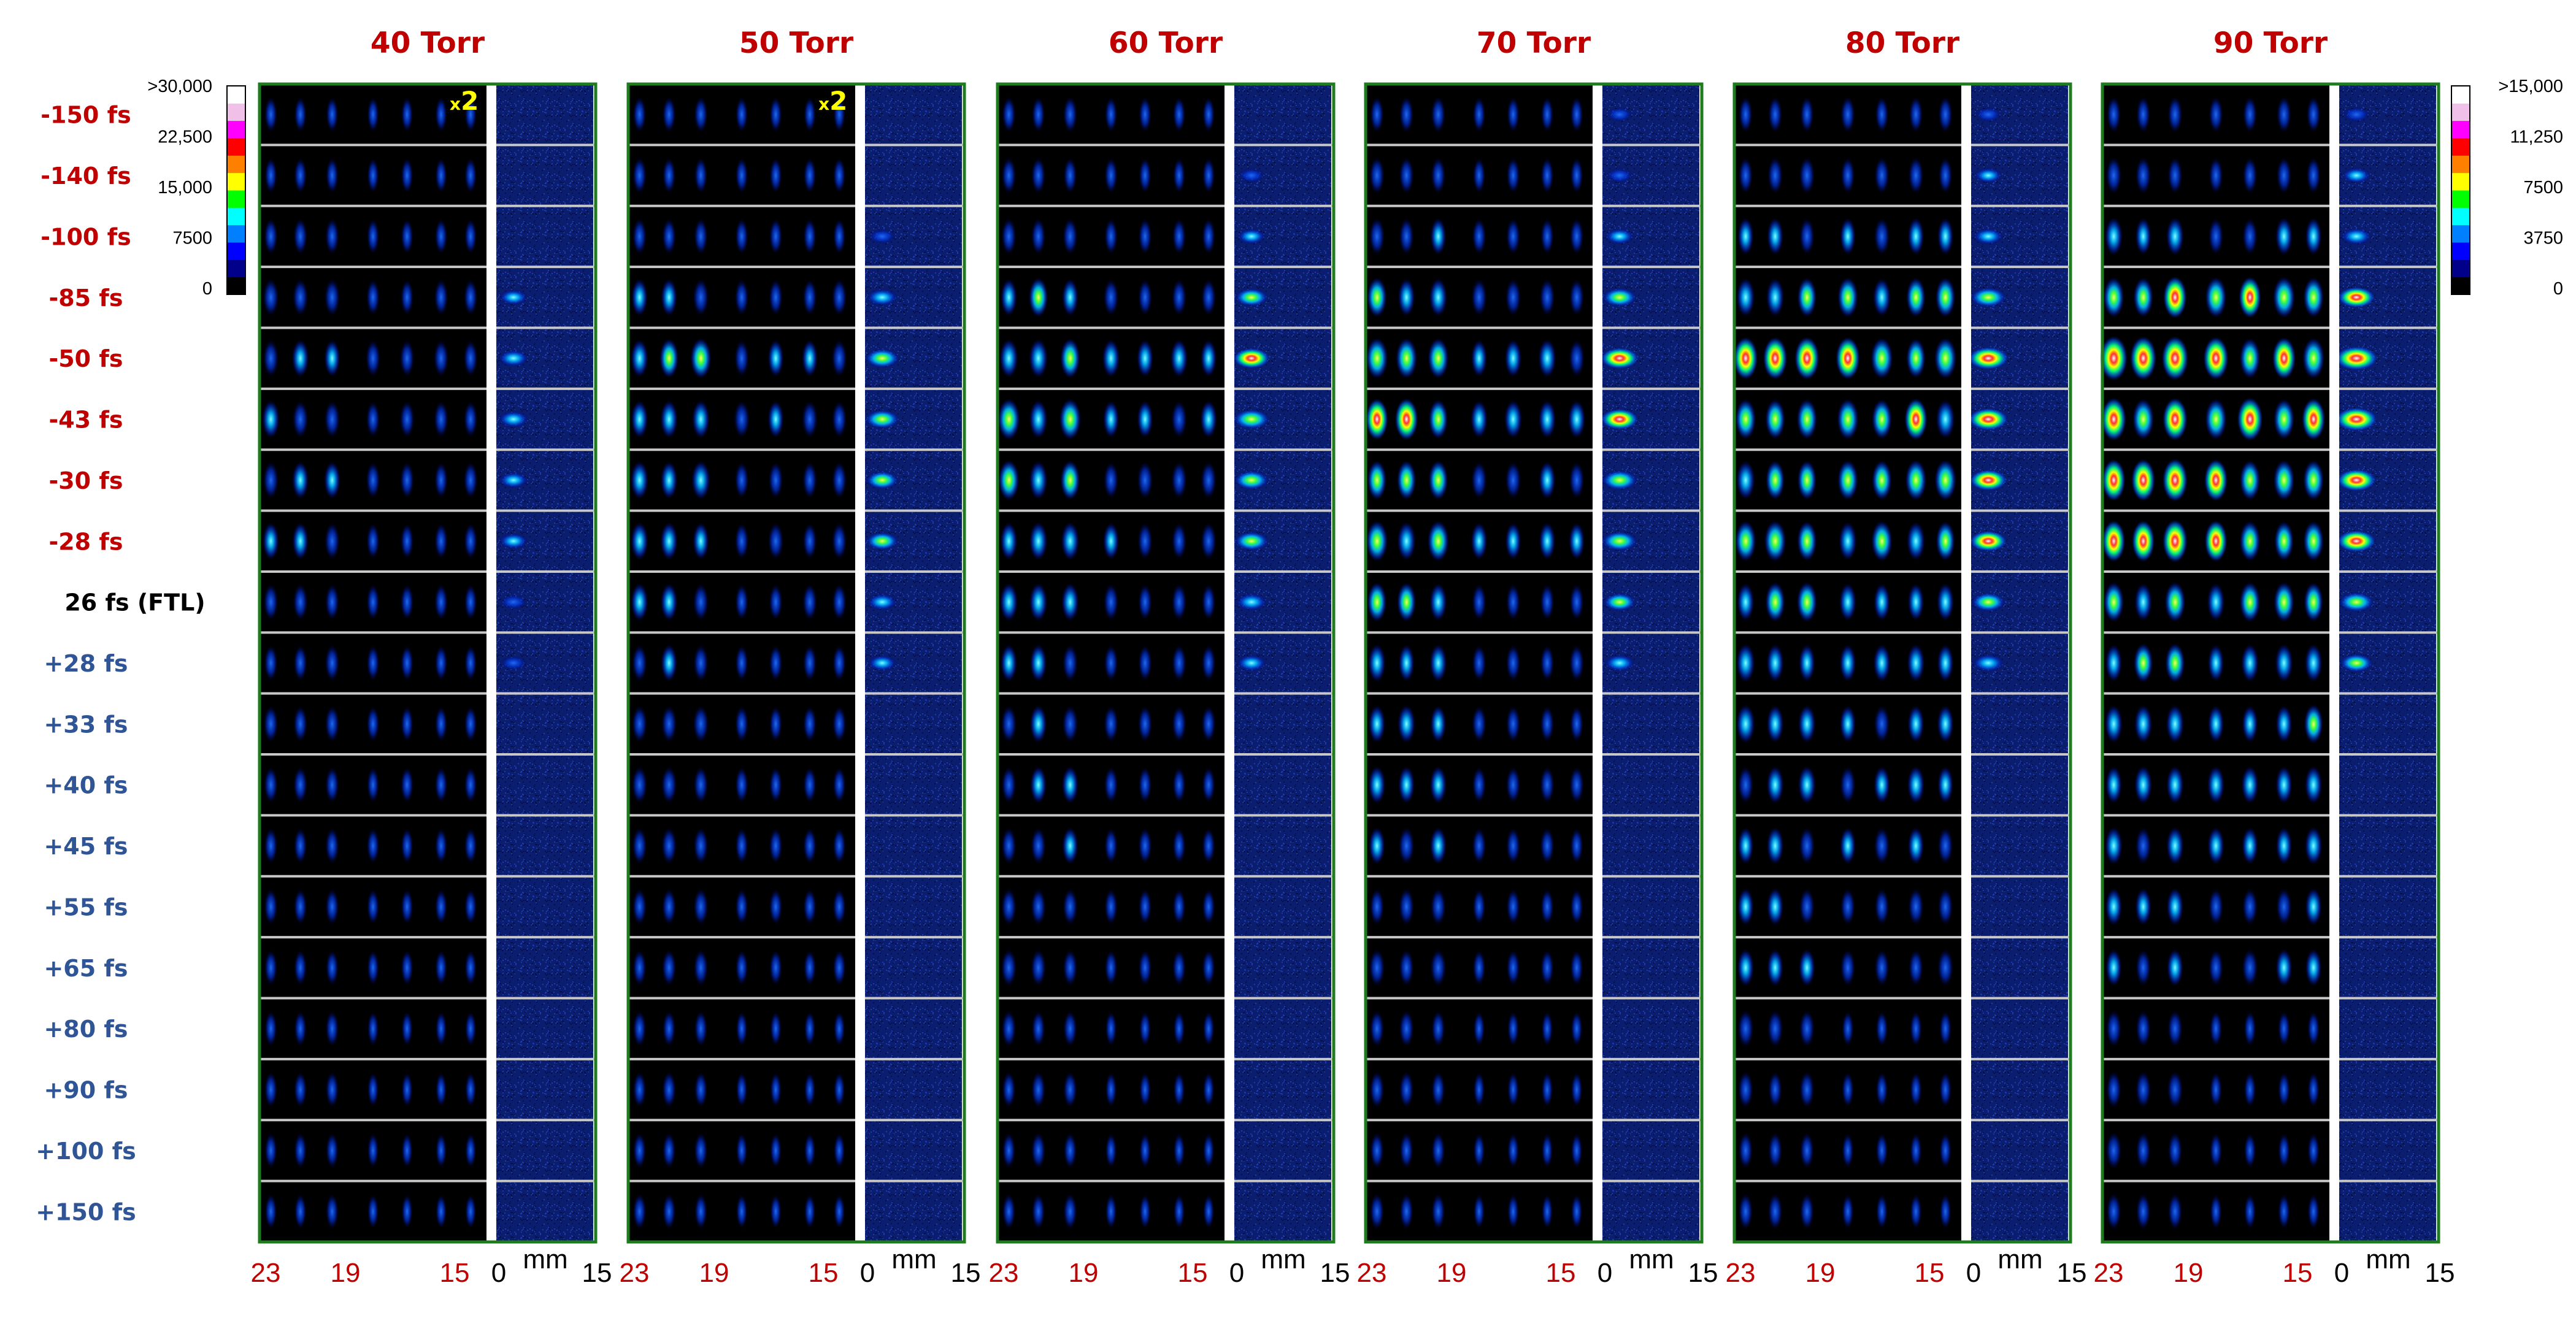  I want to click on x2-mark: x2, so click(465, 101).